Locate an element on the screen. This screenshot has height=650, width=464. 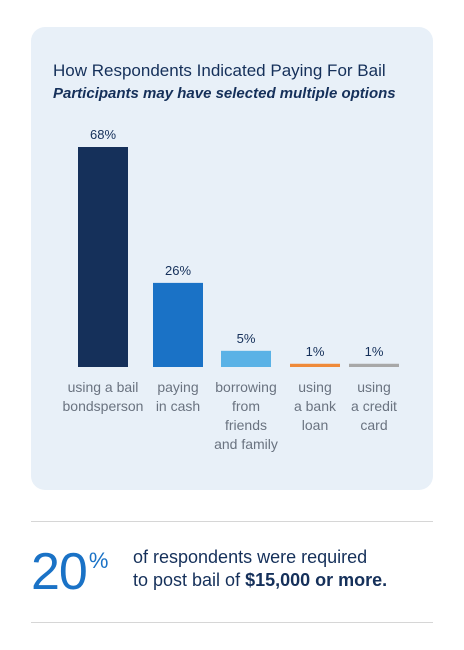
stat-figure: 20% is located at coordinates (69, 576).